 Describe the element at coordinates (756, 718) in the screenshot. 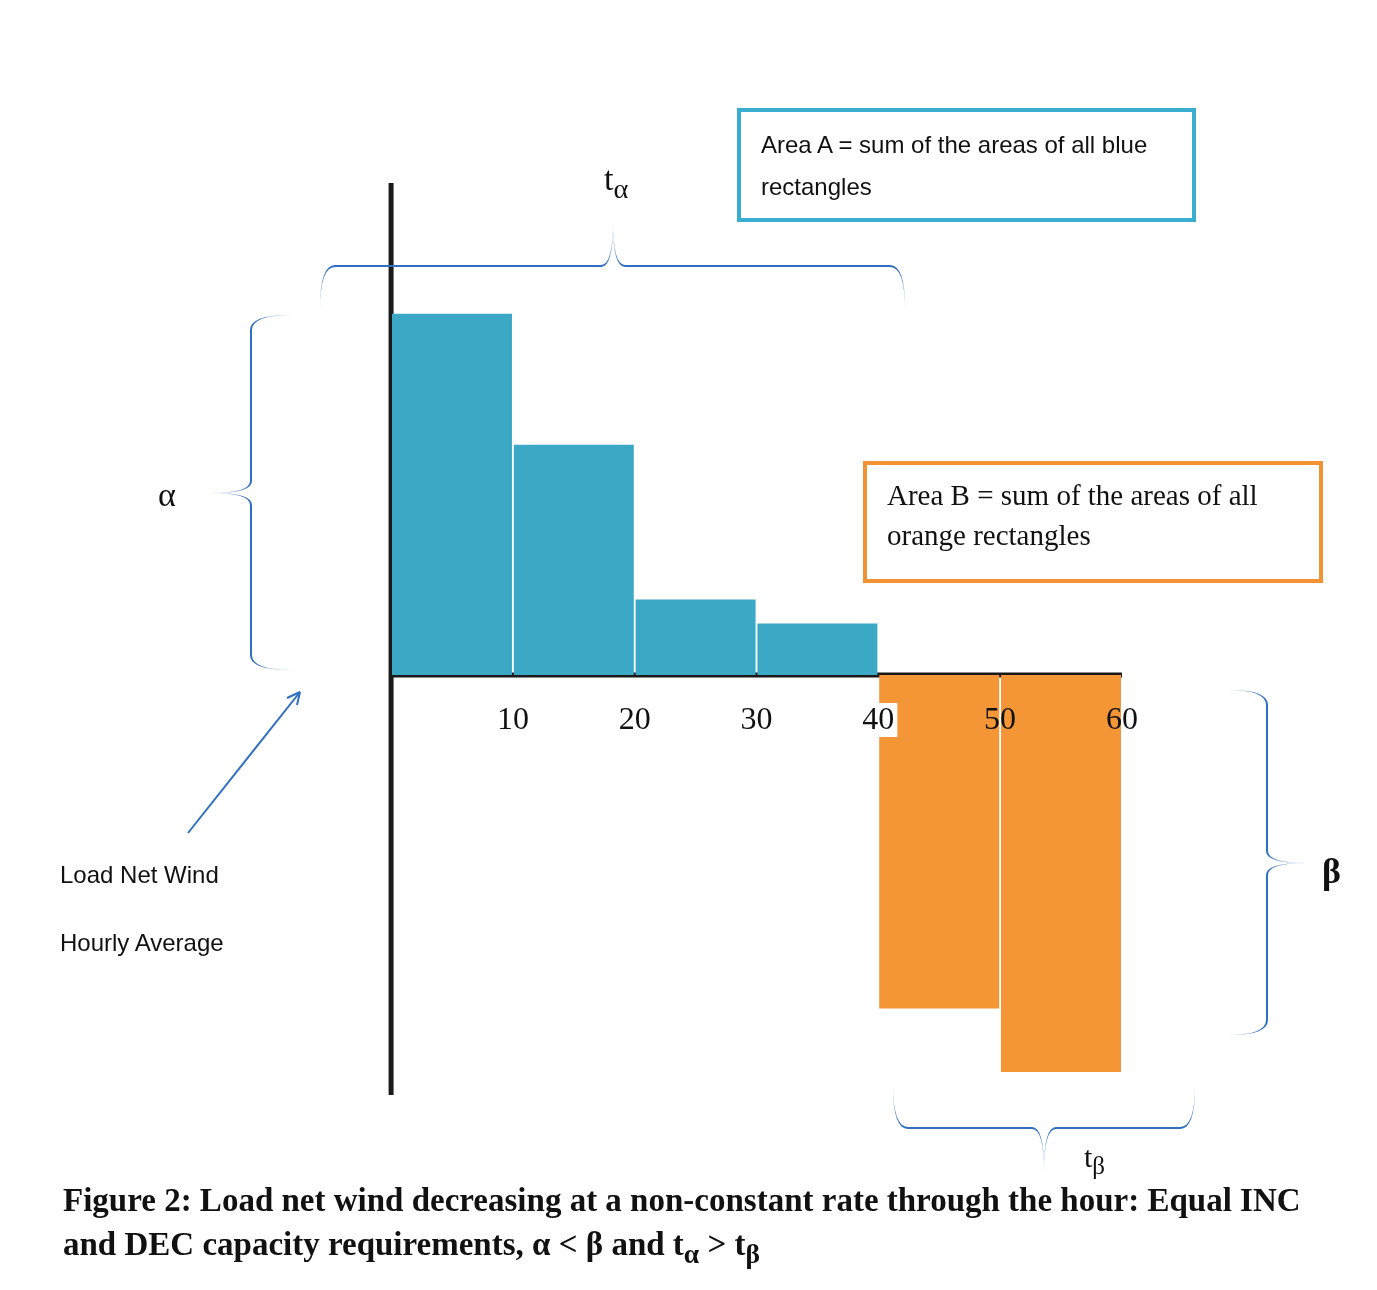

I see `x-tick-label: 30` at that location.